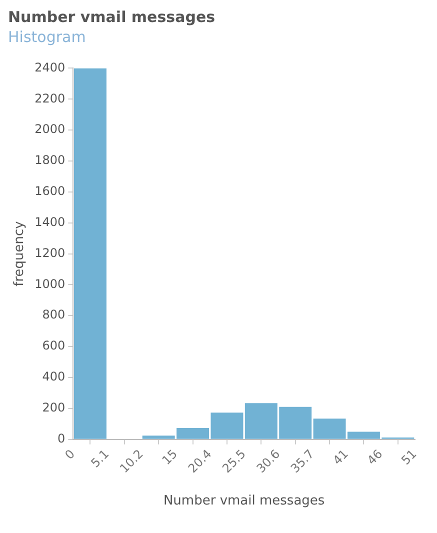  What do you see at coordinates (50, 221) in the screenshot?
I see `y-tick-label: 1400` at bounding box center [50, 221].